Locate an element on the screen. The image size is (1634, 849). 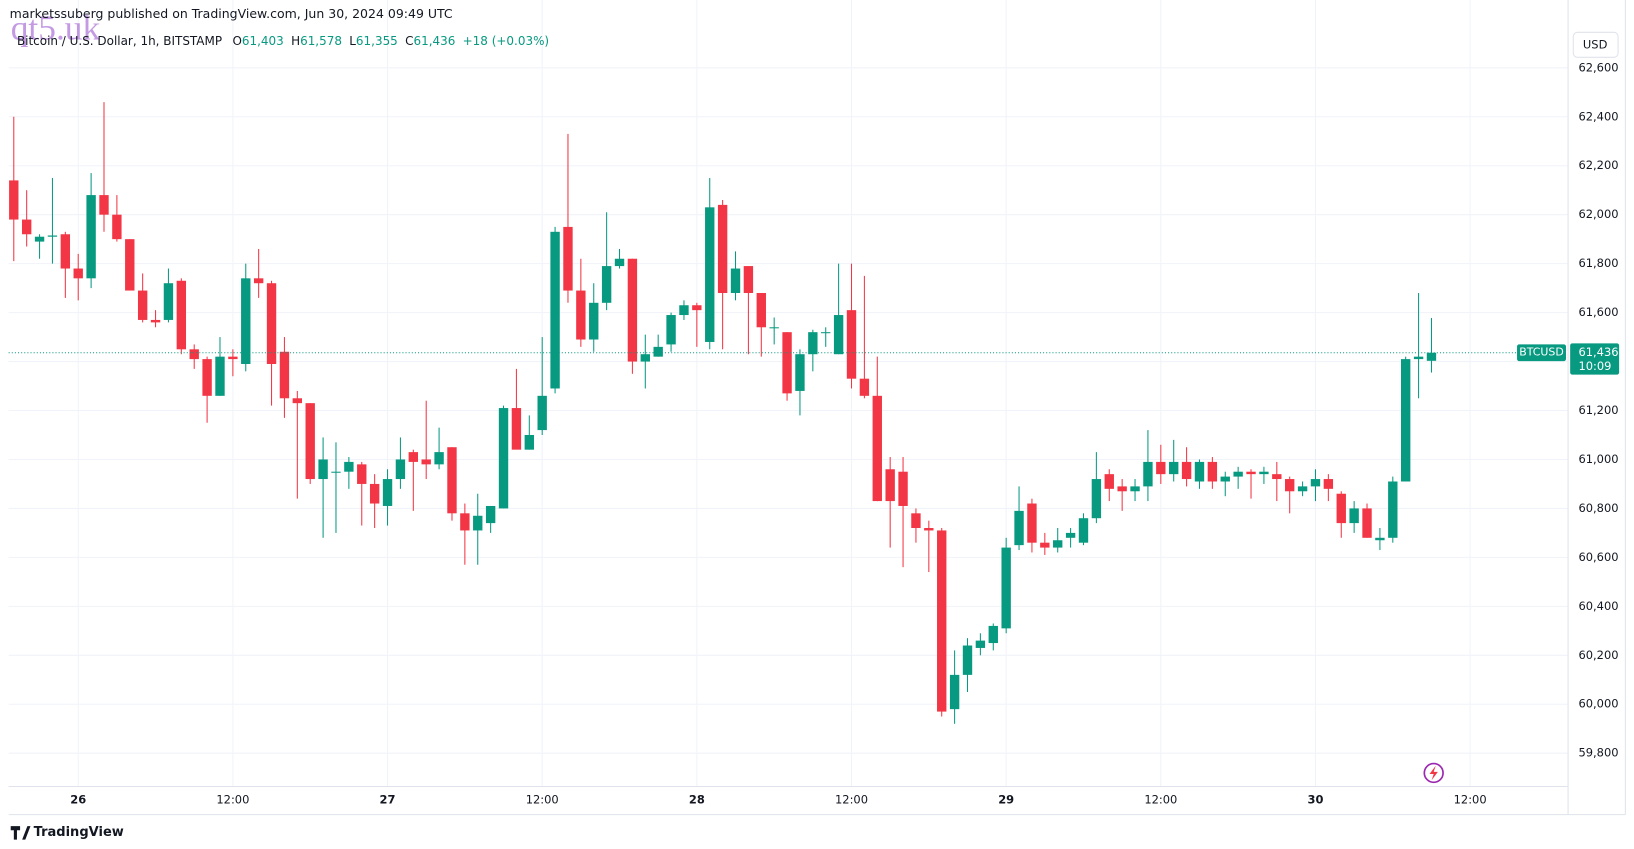
symbol-tag-label: BTCUSD is located at coordinates (1541, 352).